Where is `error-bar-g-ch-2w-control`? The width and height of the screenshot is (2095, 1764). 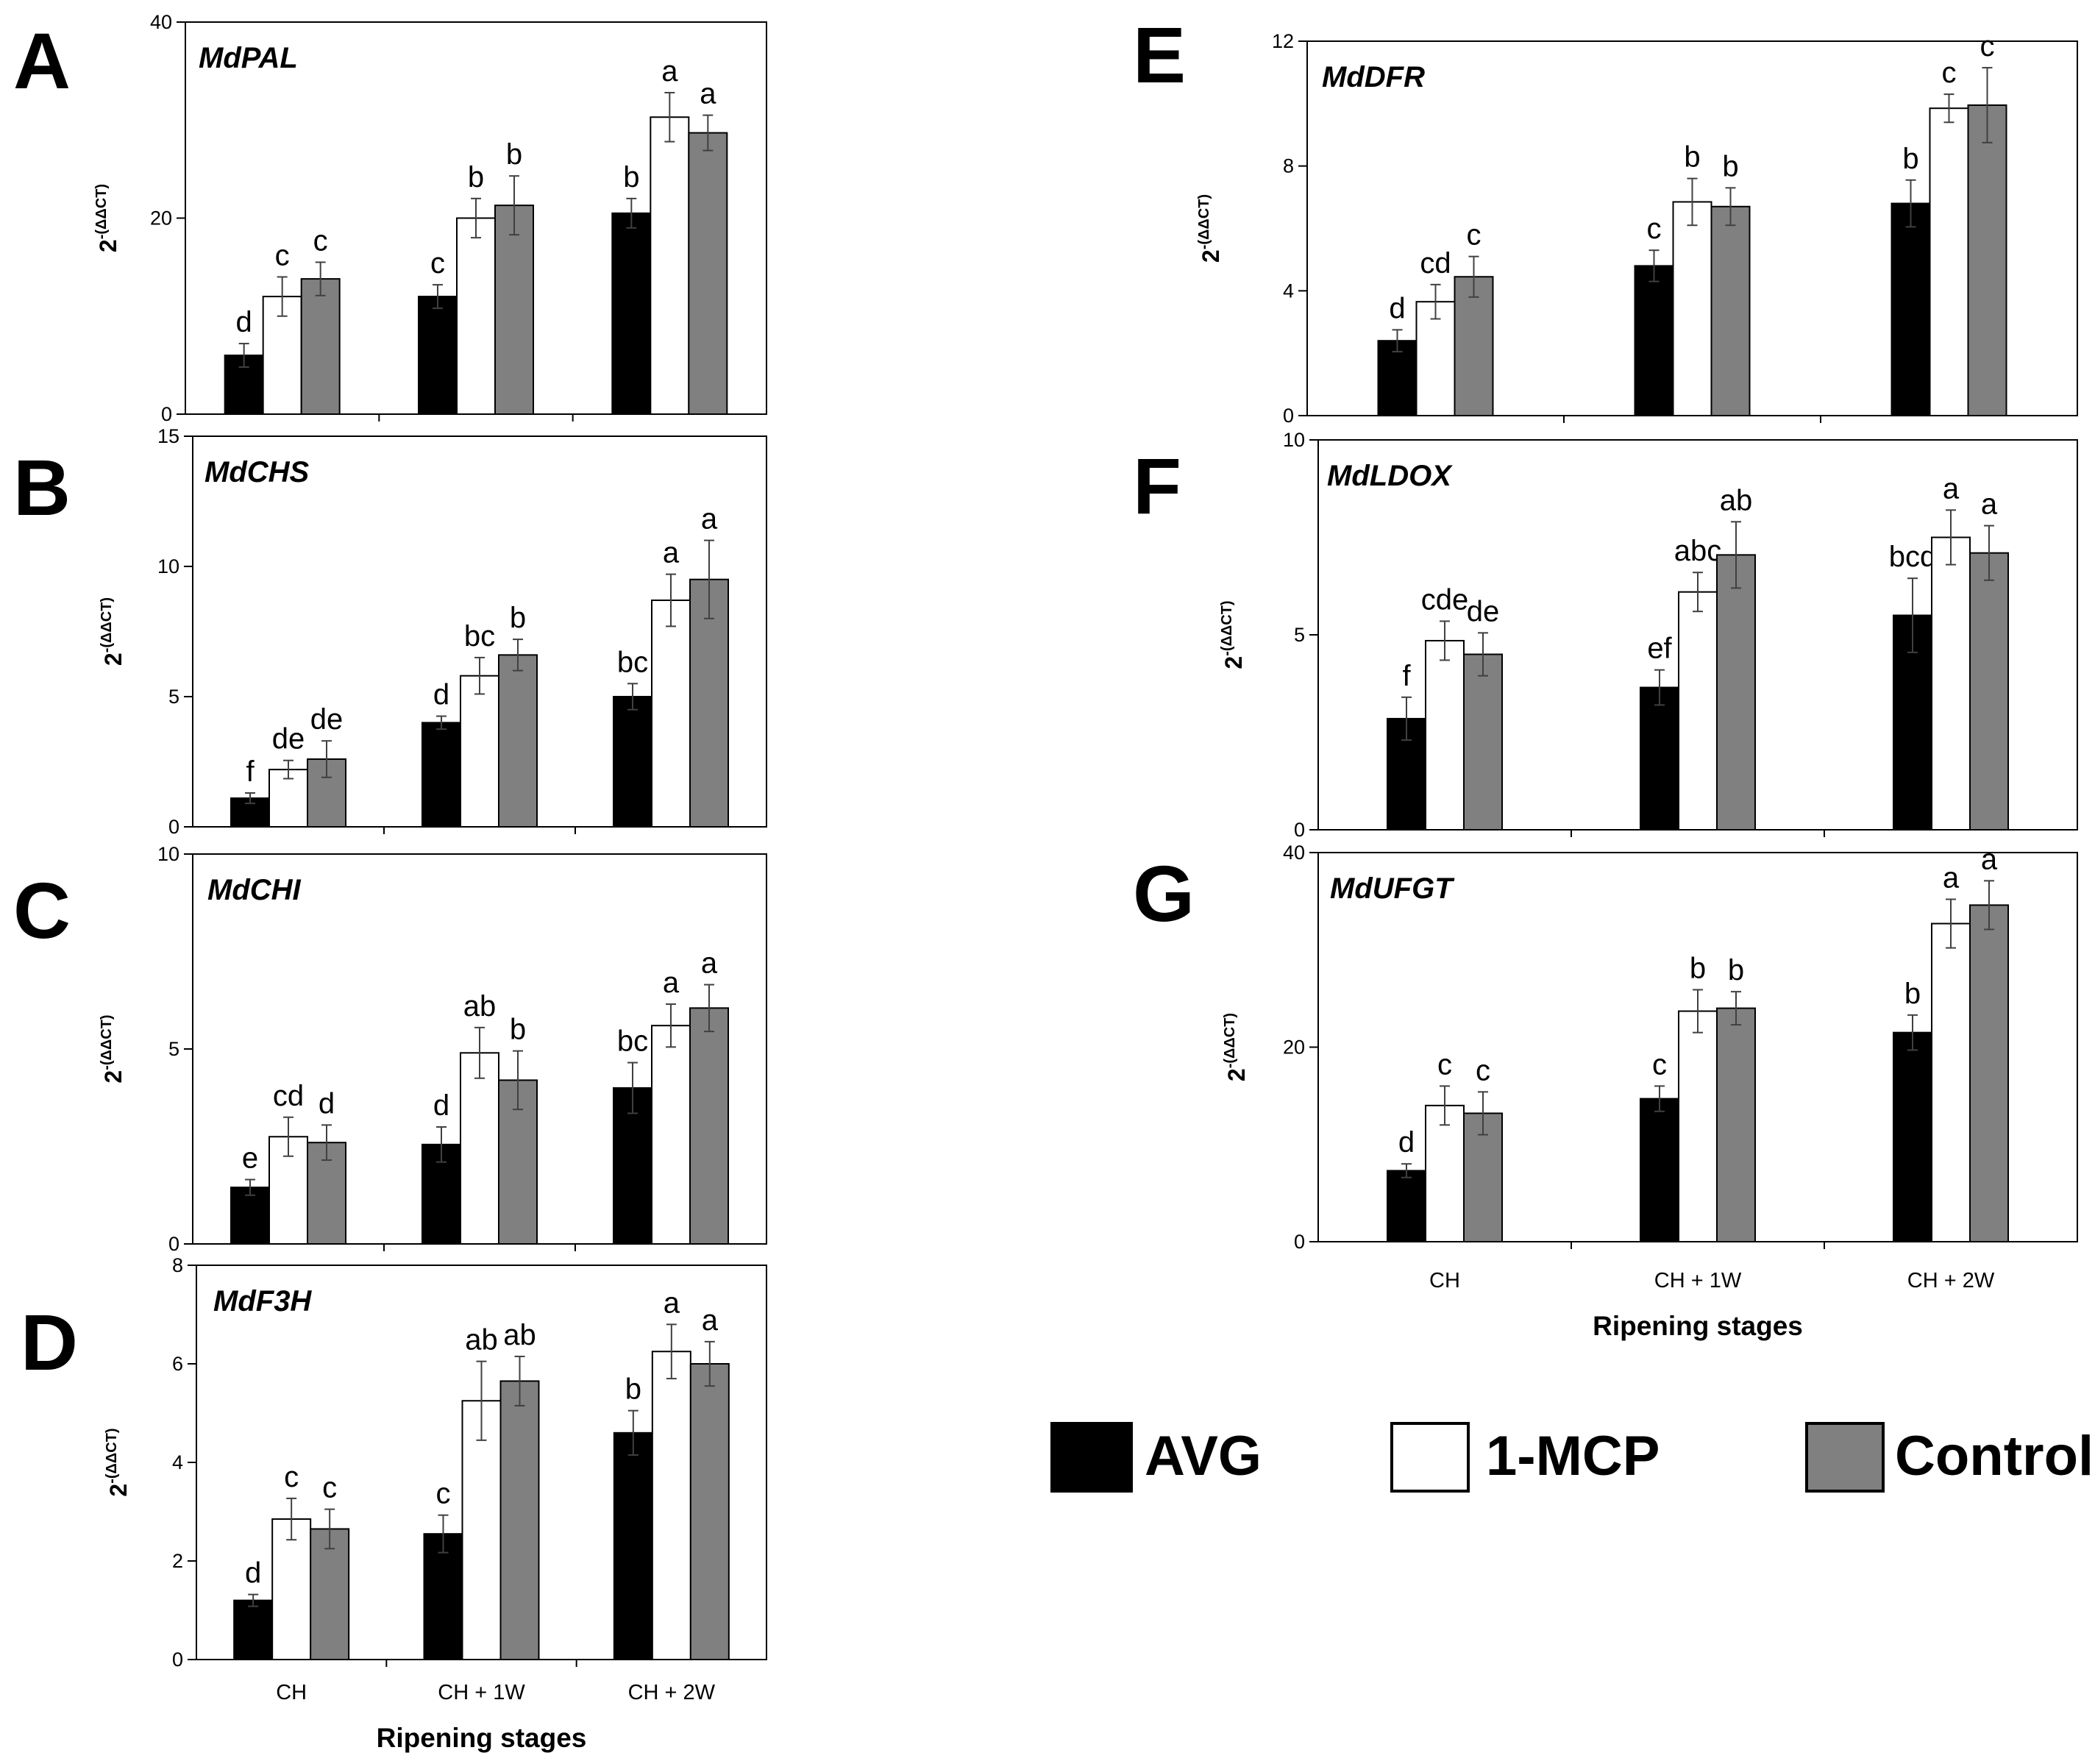
error-bar-g-ch-2w-control is located at coordinates (1989, 905).